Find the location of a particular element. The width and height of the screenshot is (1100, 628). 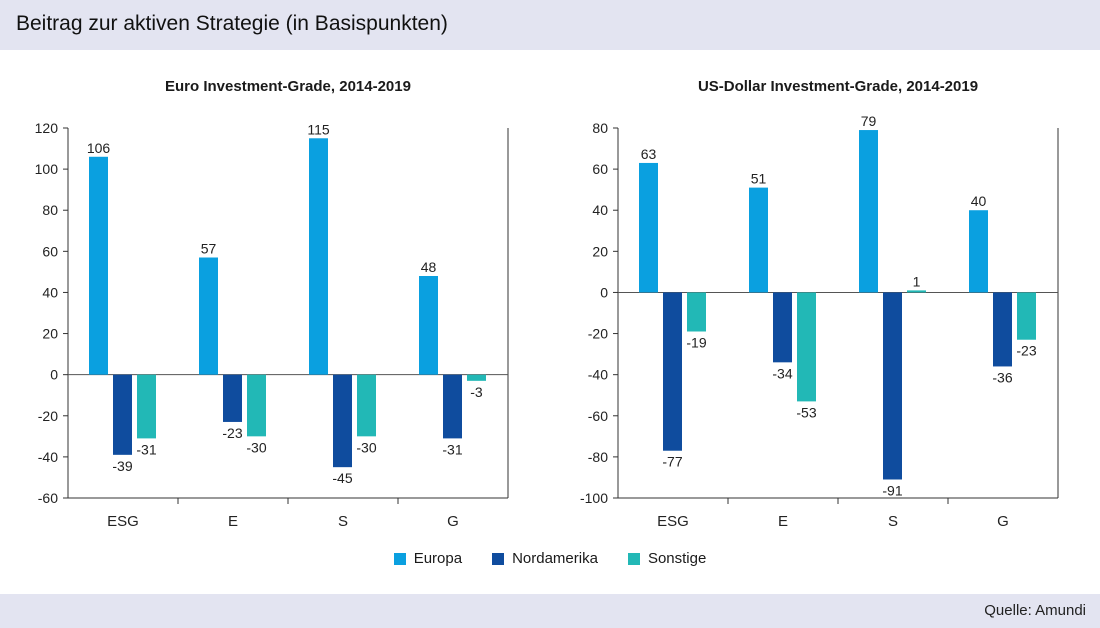

legend-label-europa: Europa is located at coordinates (438, 558).